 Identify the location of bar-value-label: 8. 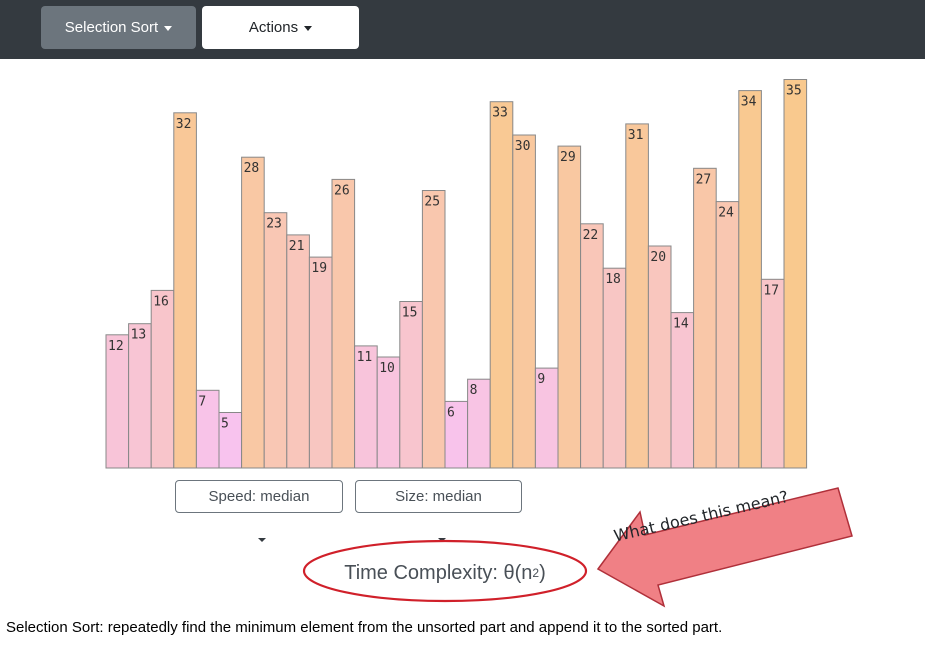
(474, 390).